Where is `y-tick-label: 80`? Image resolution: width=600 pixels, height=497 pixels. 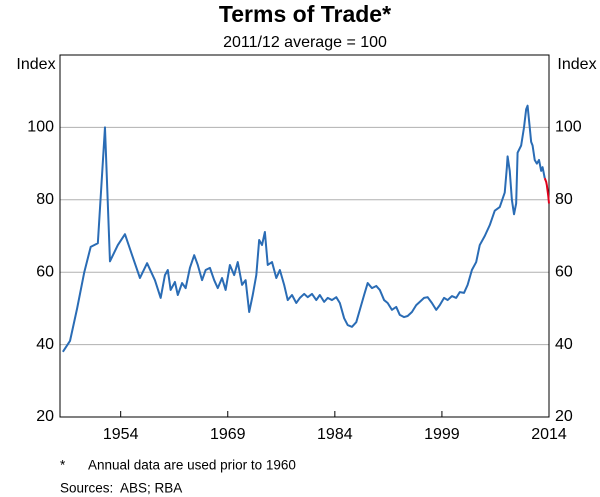
y-tick-label: 80 is located at coordinates (45, 199).